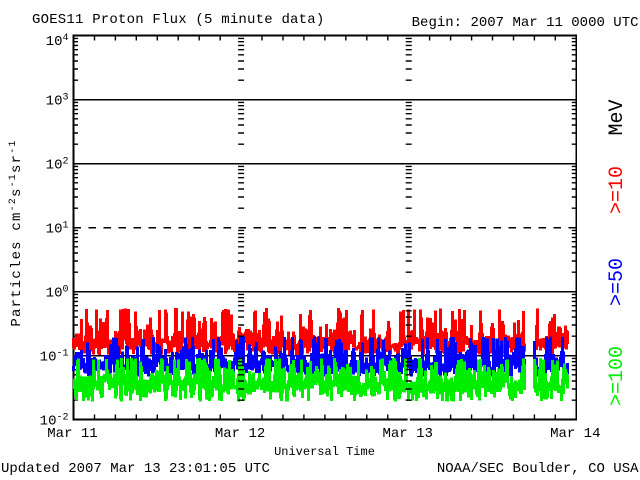 This screenshot has width=640, height=480. Describe the element at coordinates (617, 117) in the screenshot. I see `svg-text: MeV` at that location.